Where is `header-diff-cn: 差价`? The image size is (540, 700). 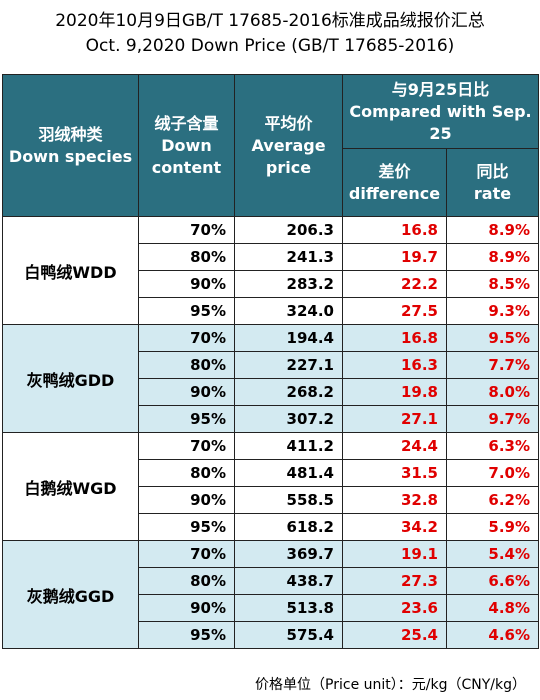
header-diff-cn: 差价 is located at coordinates (394, 171).